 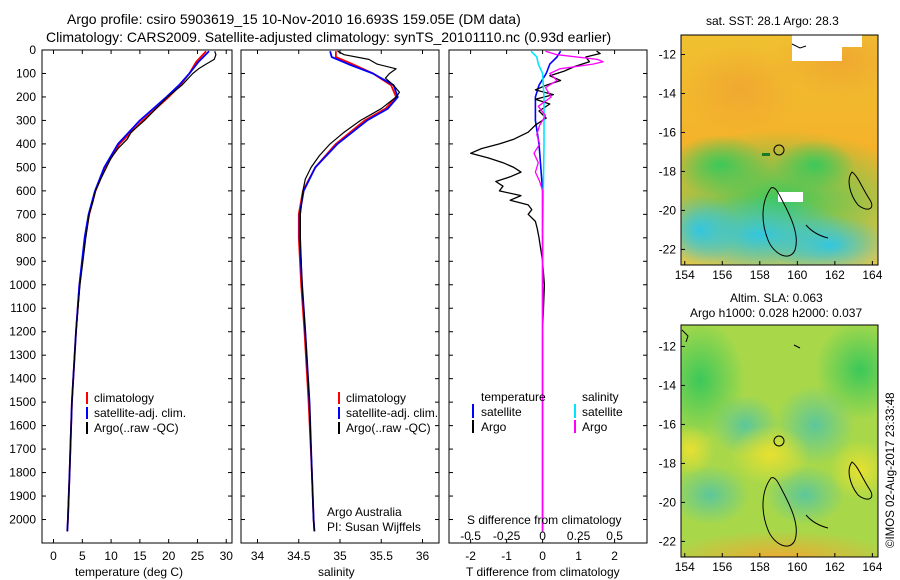 I want to click on temperature-lines, so click(x=141, y=291).